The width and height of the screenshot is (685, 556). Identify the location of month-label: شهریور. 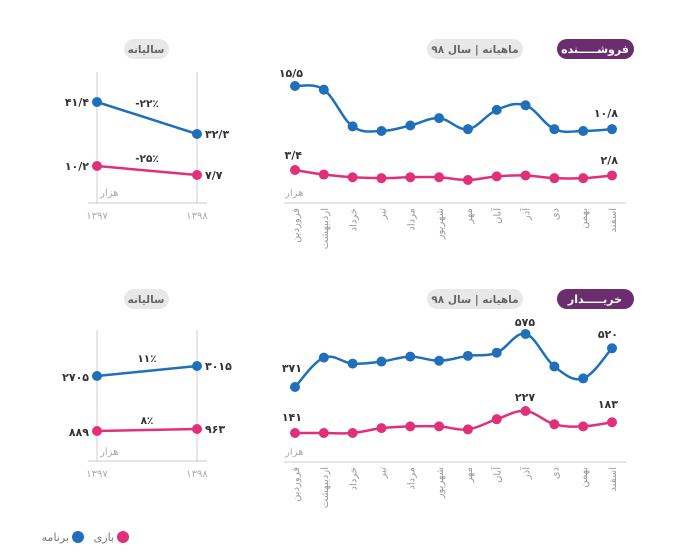
(440, 224).